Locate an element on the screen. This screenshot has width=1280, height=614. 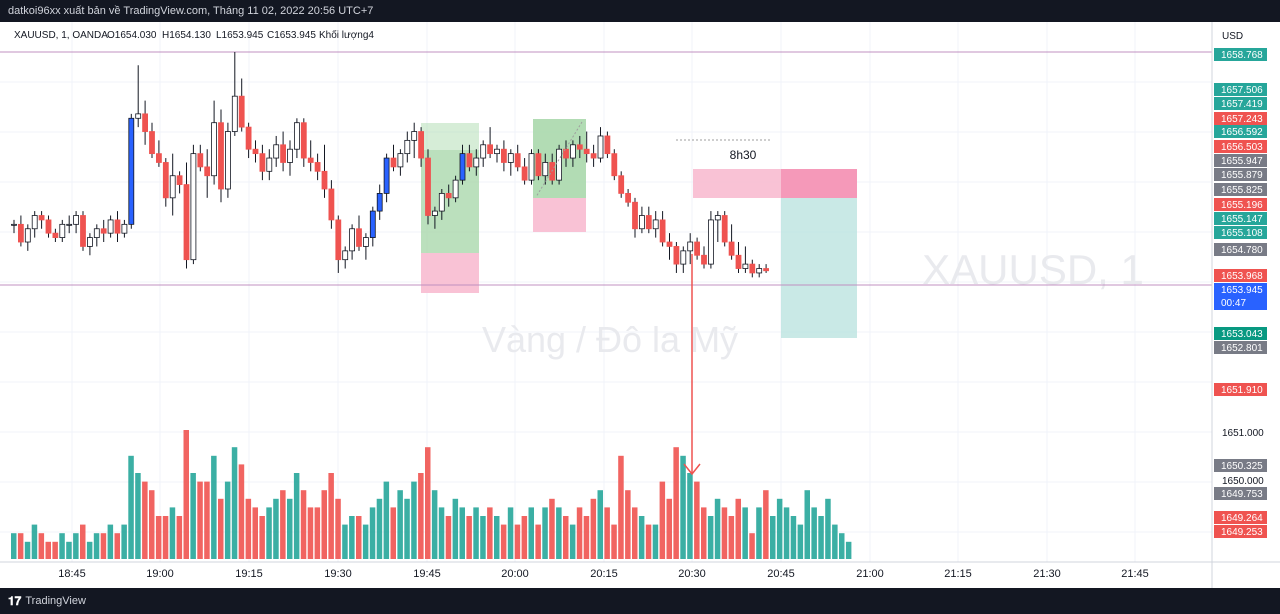
short-stop-zone is located at coordinates (819, 183).